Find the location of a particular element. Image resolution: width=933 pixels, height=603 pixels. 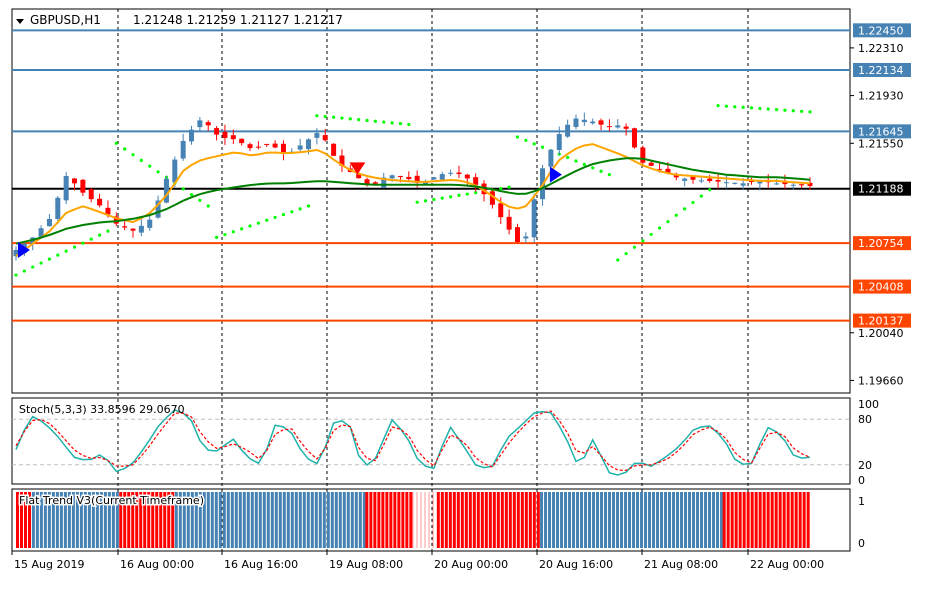

stochastic-panel is located at coordinates (431, 441).